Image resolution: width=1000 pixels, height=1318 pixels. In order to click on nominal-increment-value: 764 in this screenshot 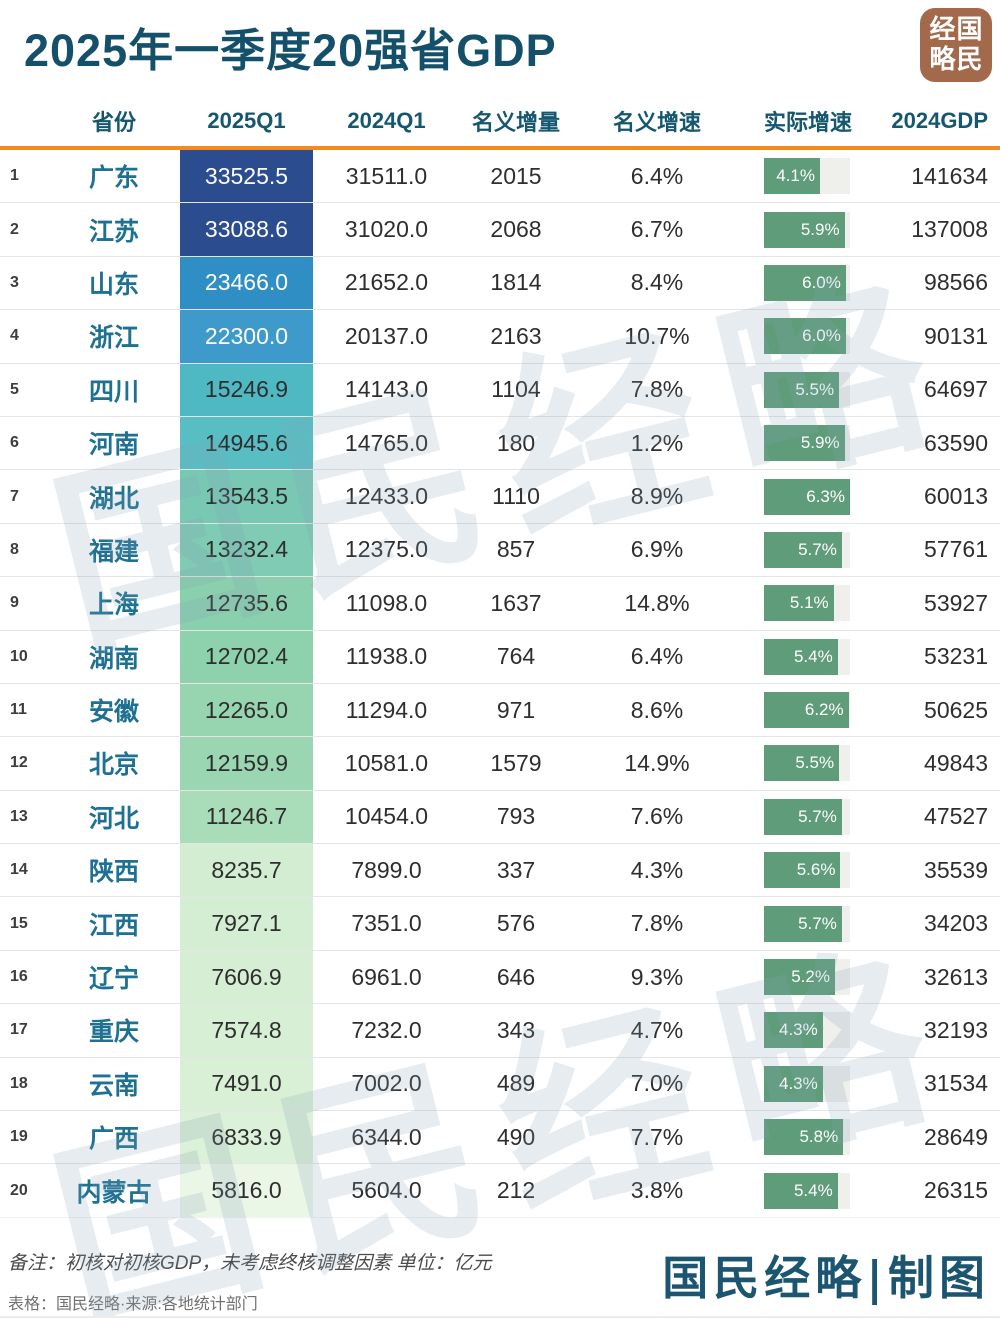, I will do `click(516, 656)`.